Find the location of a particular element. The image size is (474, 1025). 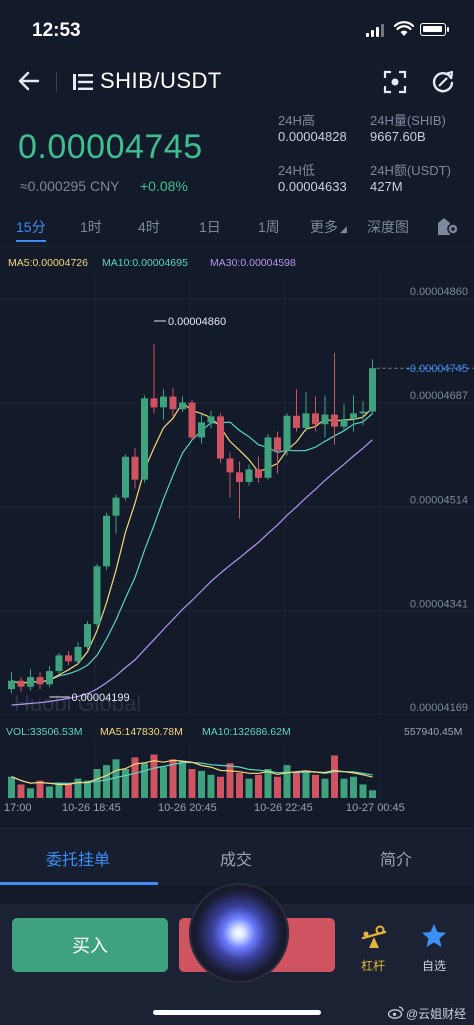

tab-more: 更多 ◢ is located at coordinates (328, 227).